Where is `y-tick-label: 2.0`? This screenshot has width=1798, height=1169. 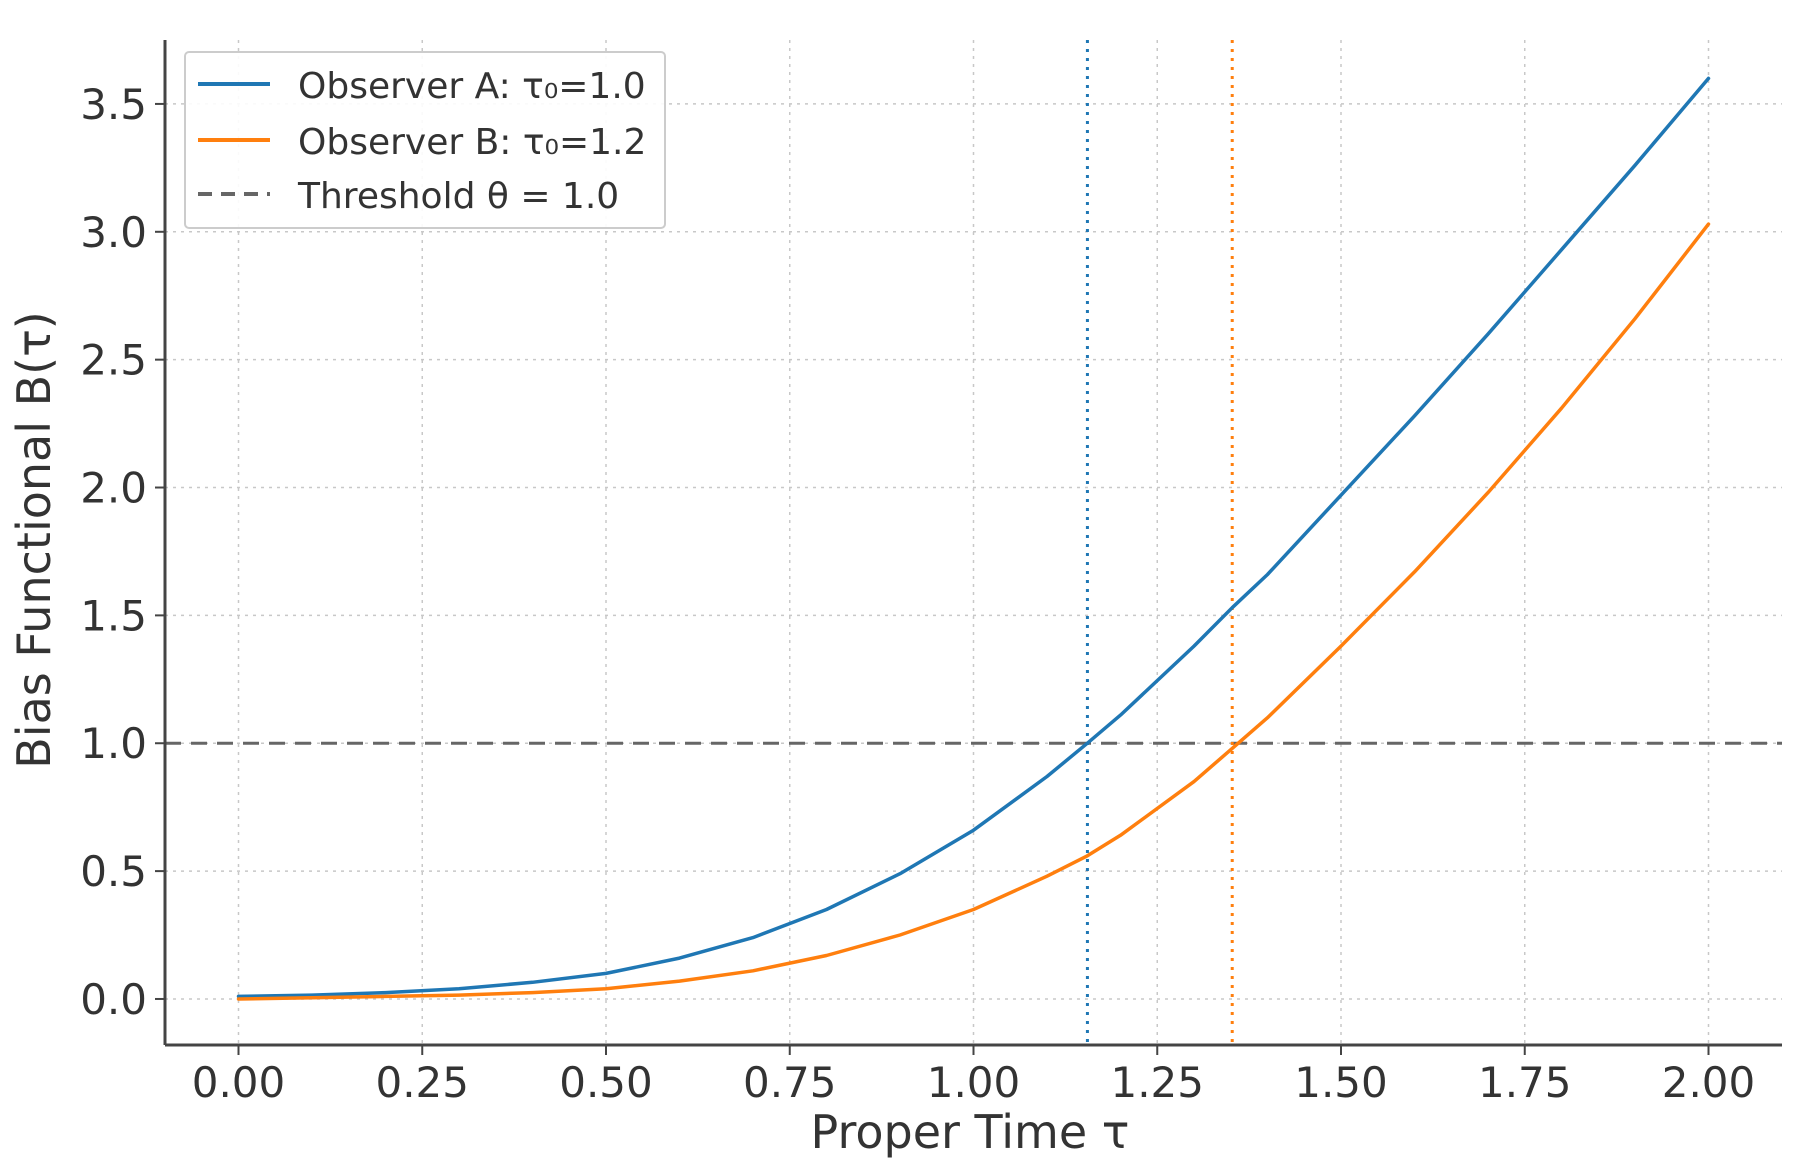 y-tick-label: 2.0 is located at coordinates (113, 488).